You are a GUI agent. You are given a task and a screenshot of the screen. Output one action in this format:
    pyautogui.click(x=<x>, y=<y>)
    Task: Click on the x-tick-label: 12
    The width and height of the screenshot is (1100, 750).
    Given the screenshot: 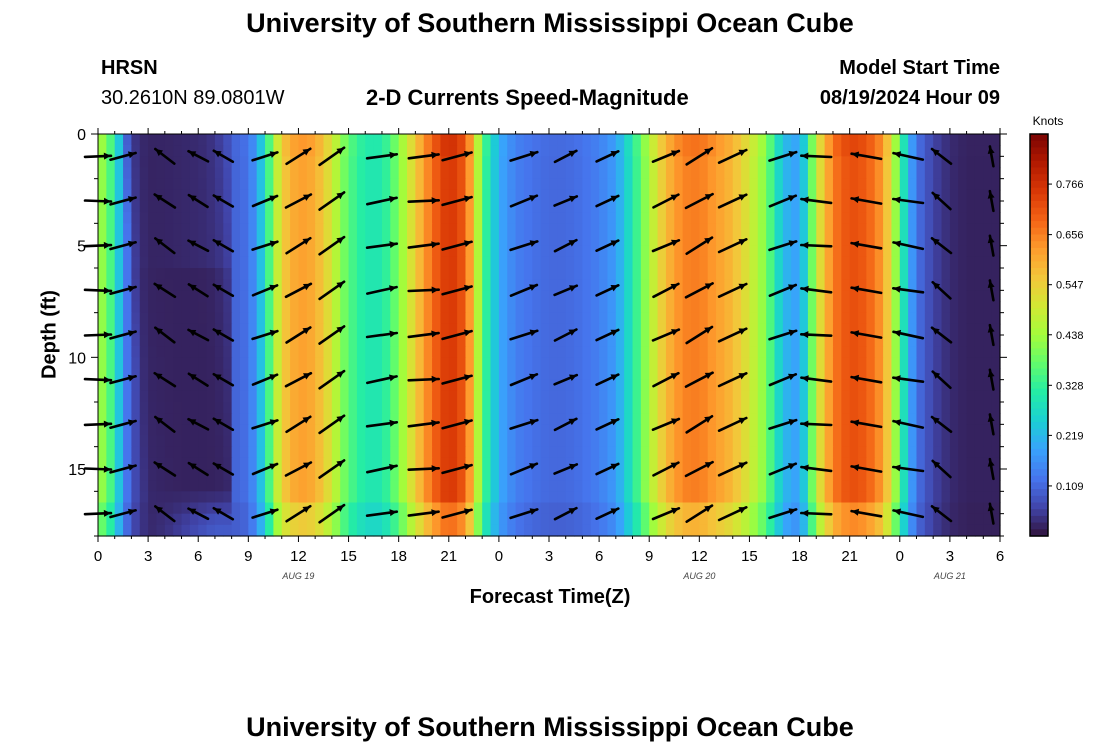 What is the action you would take?
    pyautogui.click(x=298, y=556)
    